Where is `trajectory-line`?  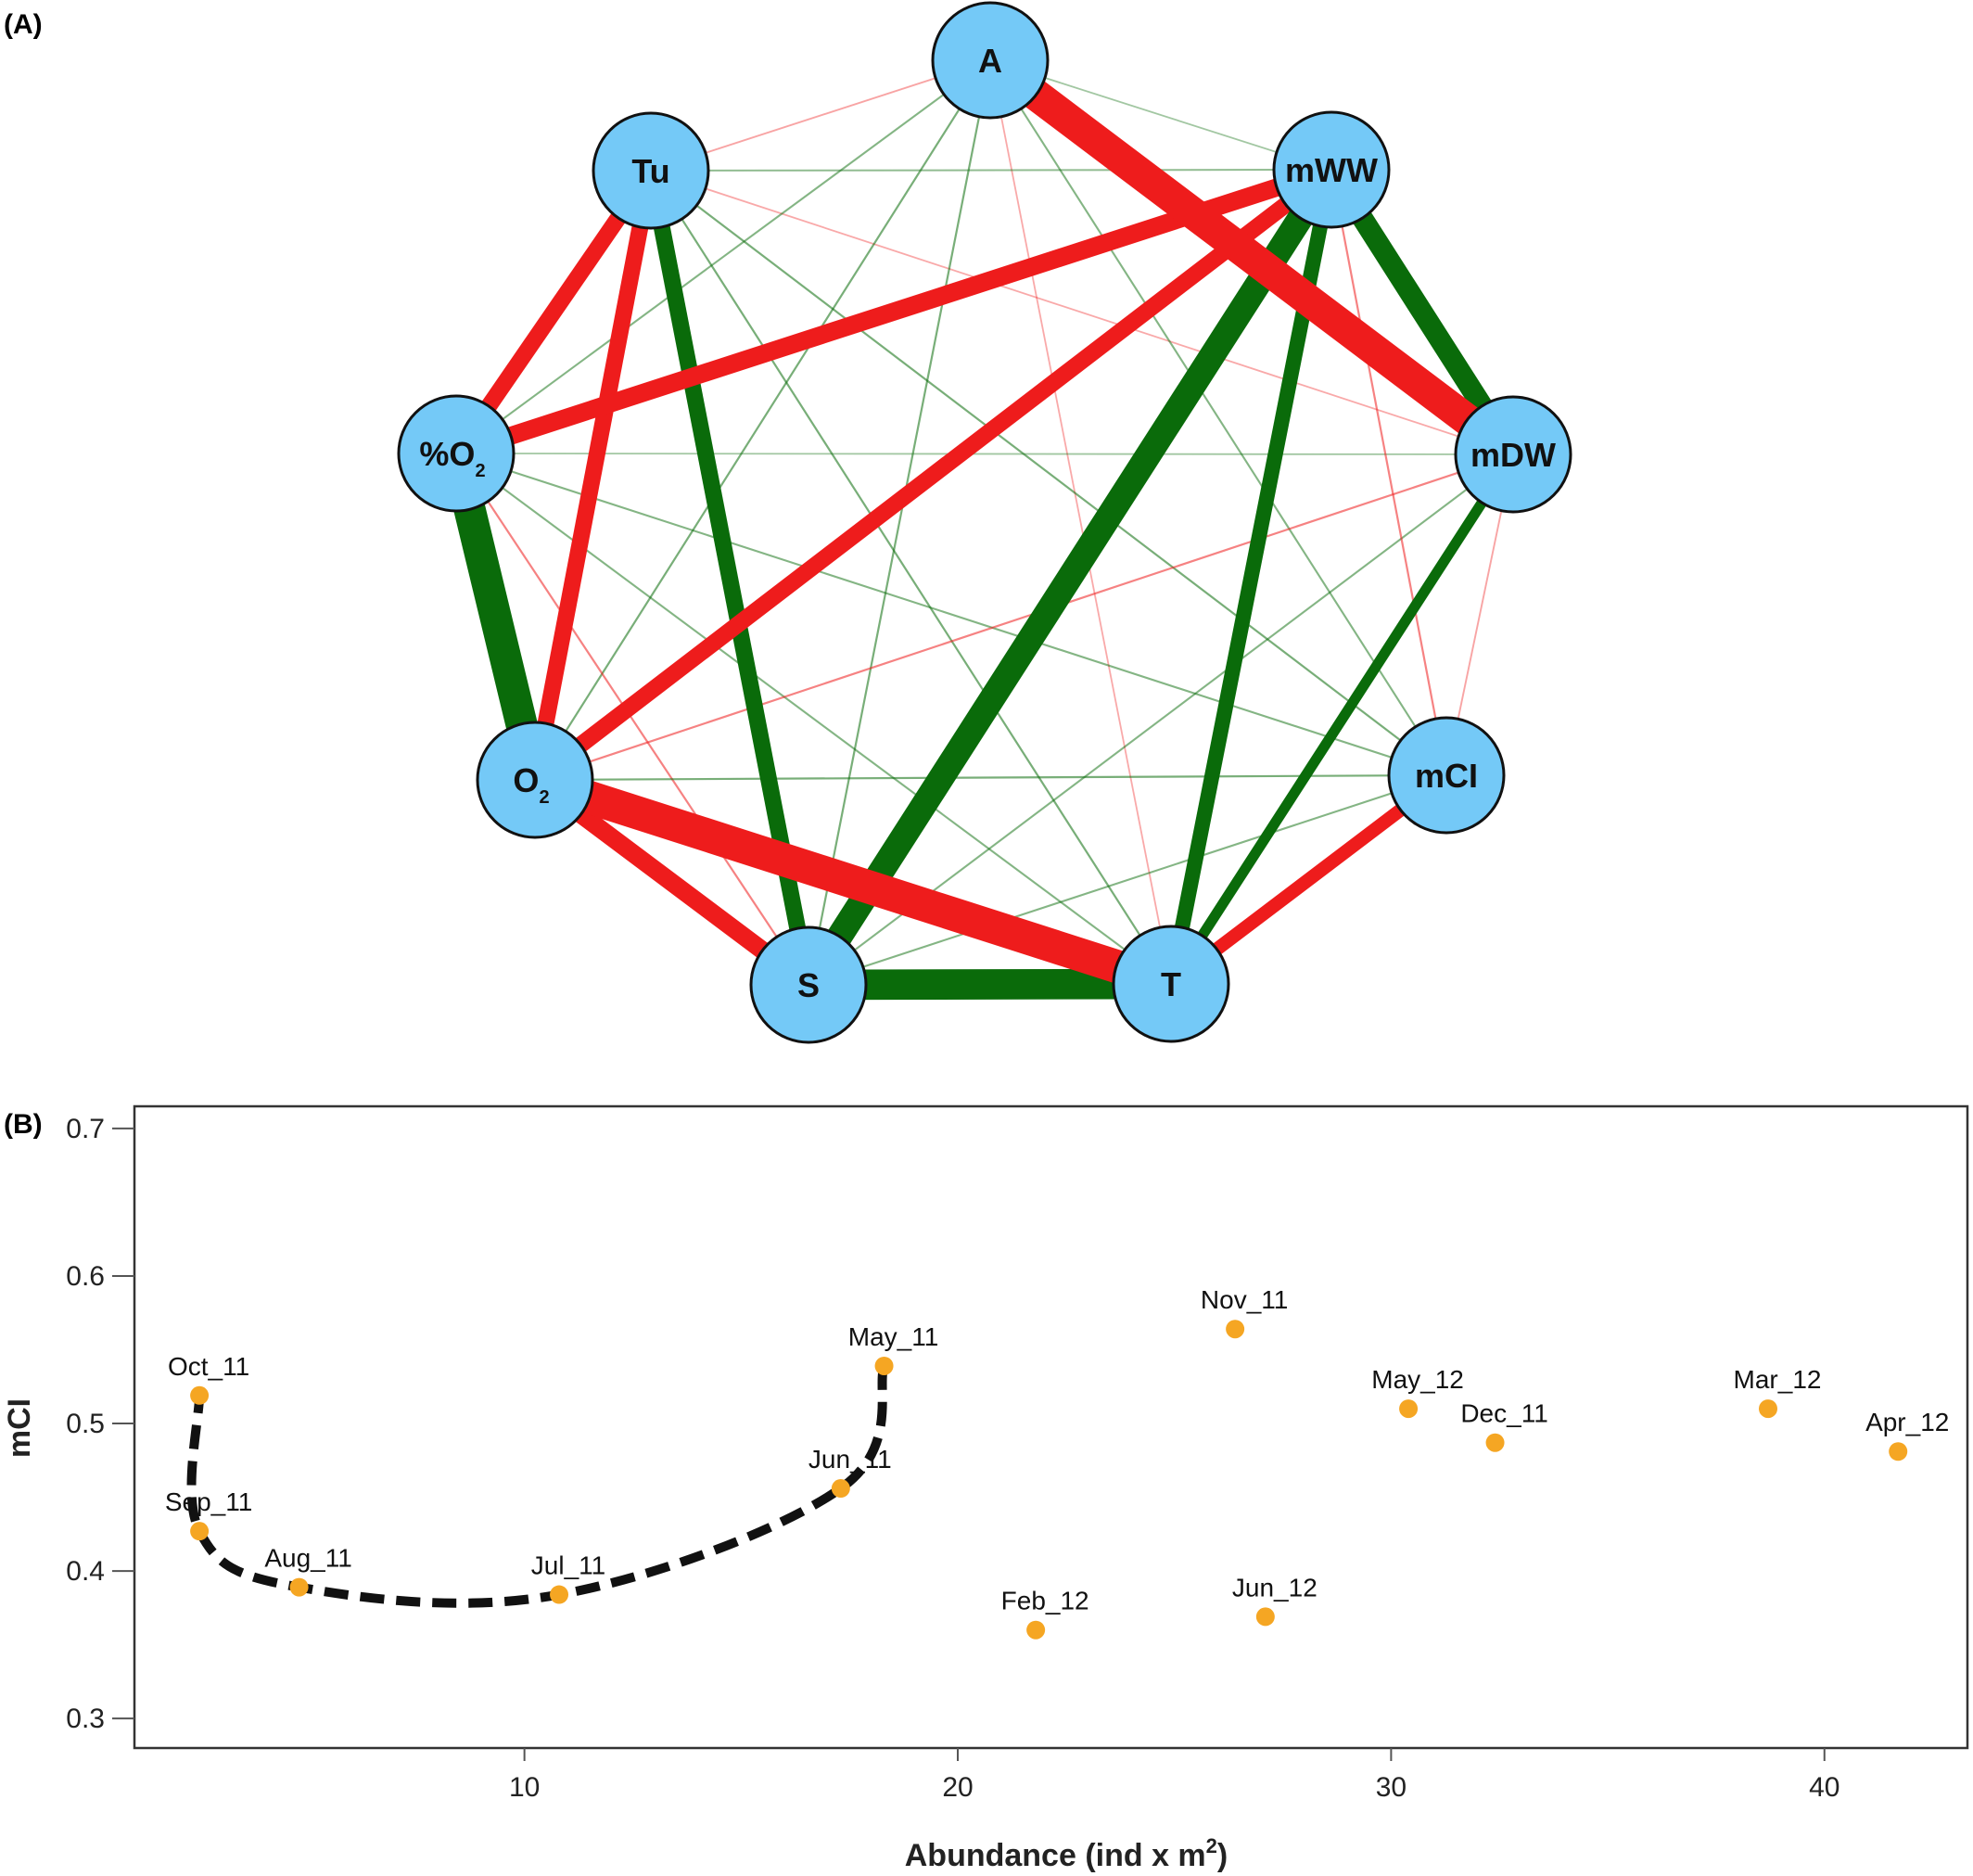
trajectory-line is located at coordinates (537, 1486).